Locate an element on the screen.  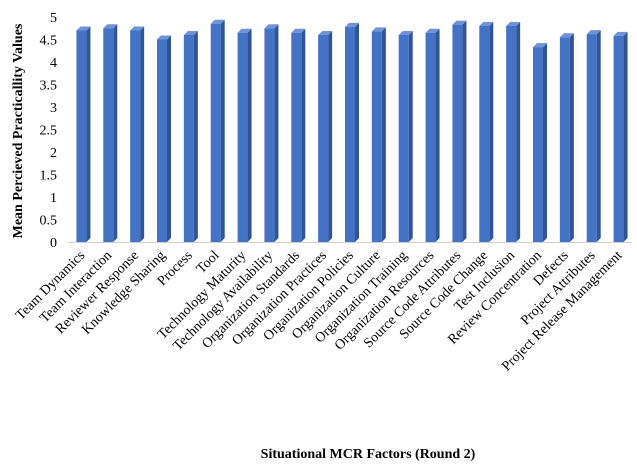
y-tick-label: 4 is located at coordinates (53, 63).